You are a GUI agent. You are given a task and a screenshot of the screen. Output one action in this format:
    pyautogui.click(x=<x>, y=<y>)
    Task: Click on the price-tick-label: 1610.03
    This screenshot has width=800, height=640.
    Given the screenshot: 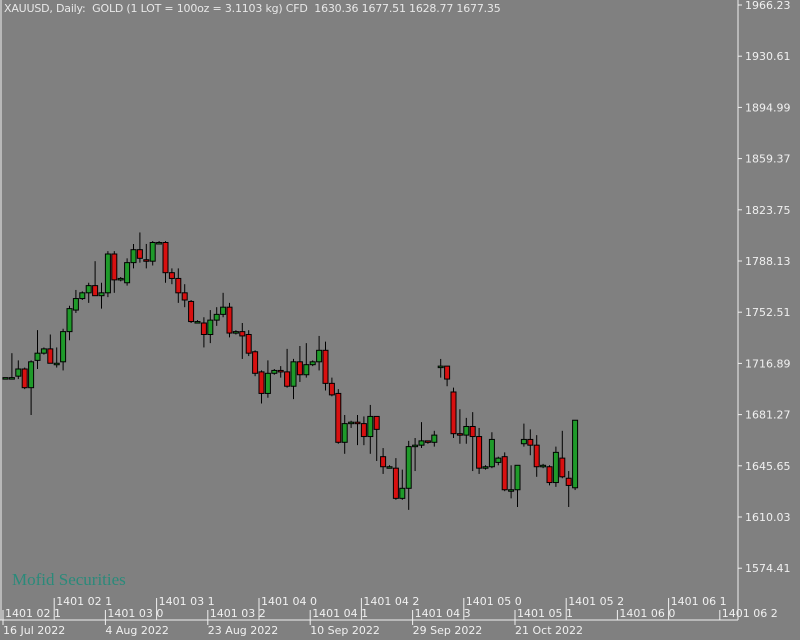 What is the action you would take?
    pyautogui.click(x=768, y=517)
    